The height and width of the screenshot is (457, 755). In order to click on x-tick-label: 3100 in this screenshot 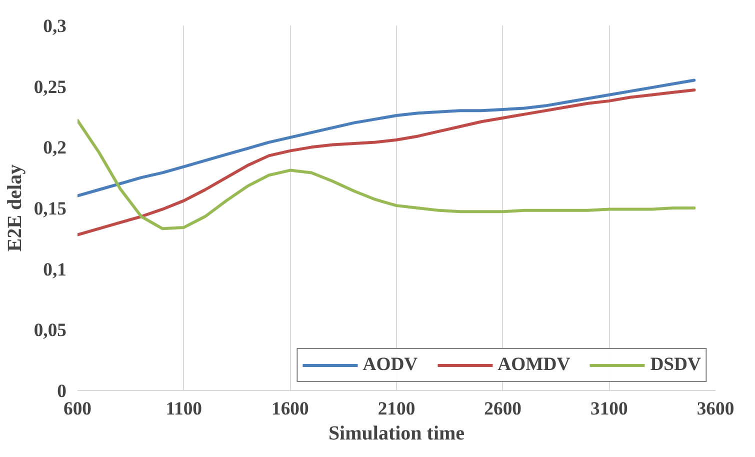, I will do `click(609, 409)`.